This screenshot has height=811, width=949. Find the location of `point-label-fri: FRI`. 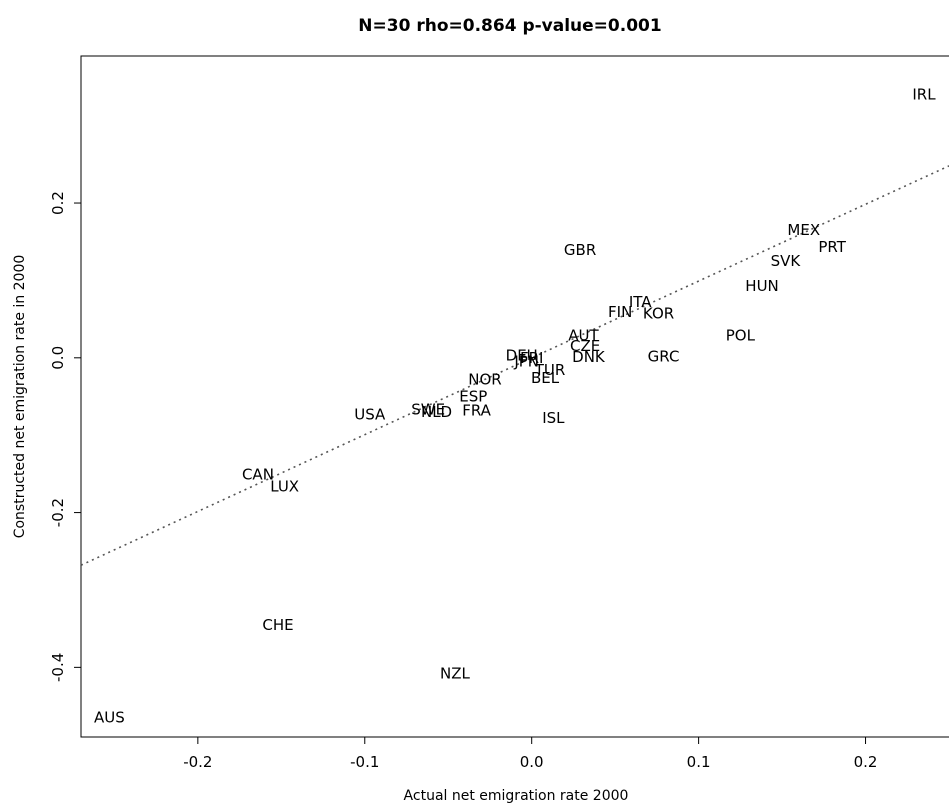

point-label-fri: FRI is located at coordinates (531, 358).